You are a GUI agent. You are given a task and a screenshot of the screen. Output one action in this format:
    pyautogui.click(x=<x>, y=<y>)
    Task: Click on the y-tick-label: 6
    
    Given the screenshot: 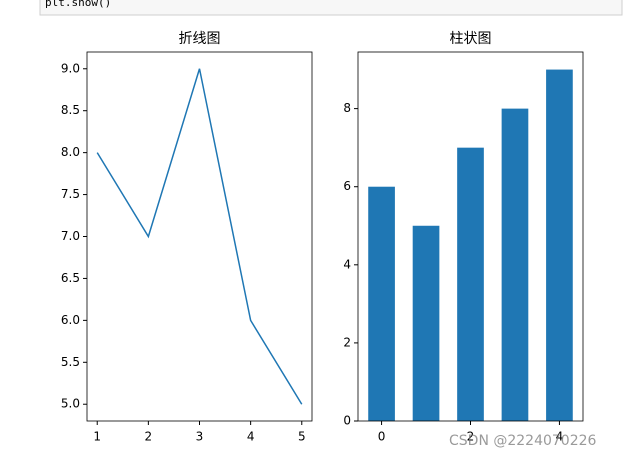 What is the action you would take?
    pyautogui.click(x=347, y=186)
    